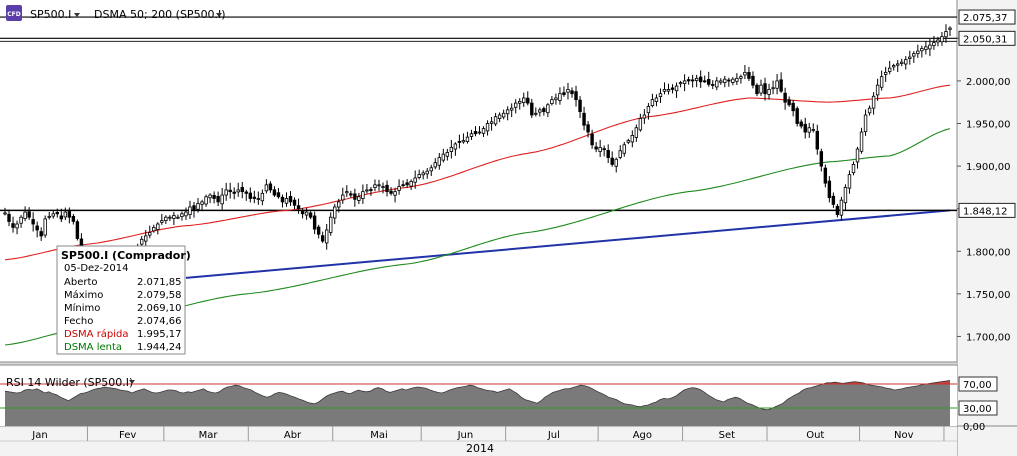 Image resolution: width=1017 pixels, height=456 pixels. I want to click on cfd-icon, so click(14, 13).